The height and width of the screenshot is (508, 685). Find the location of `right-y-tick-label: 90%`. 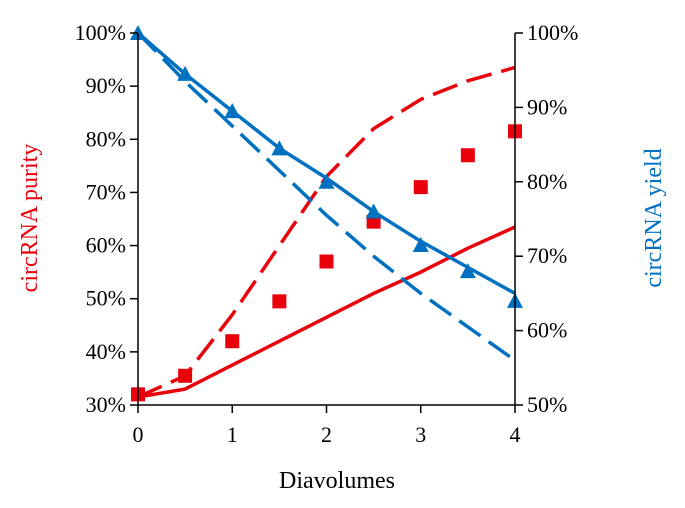

right-y-tick-label: 90% is located at coordinates (547, 106).